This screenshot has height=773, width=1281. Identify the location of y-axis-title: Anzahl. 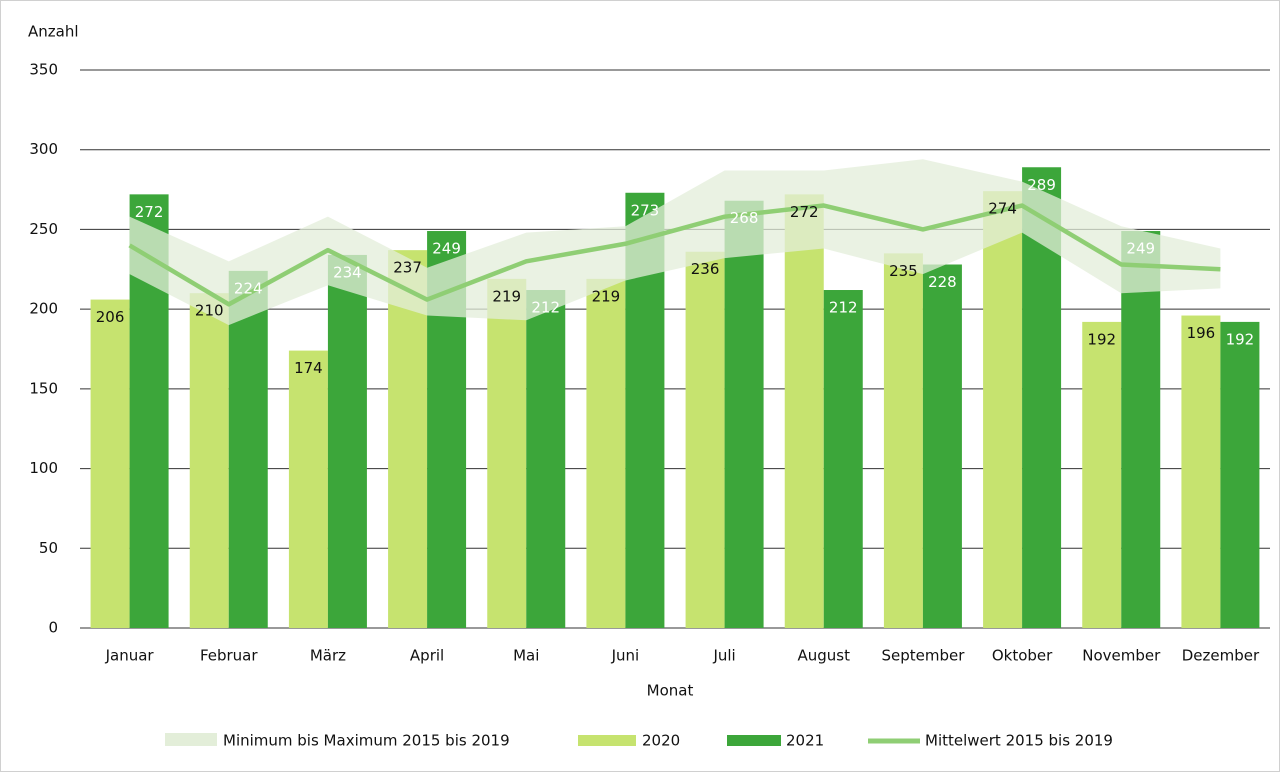
(53, 32).